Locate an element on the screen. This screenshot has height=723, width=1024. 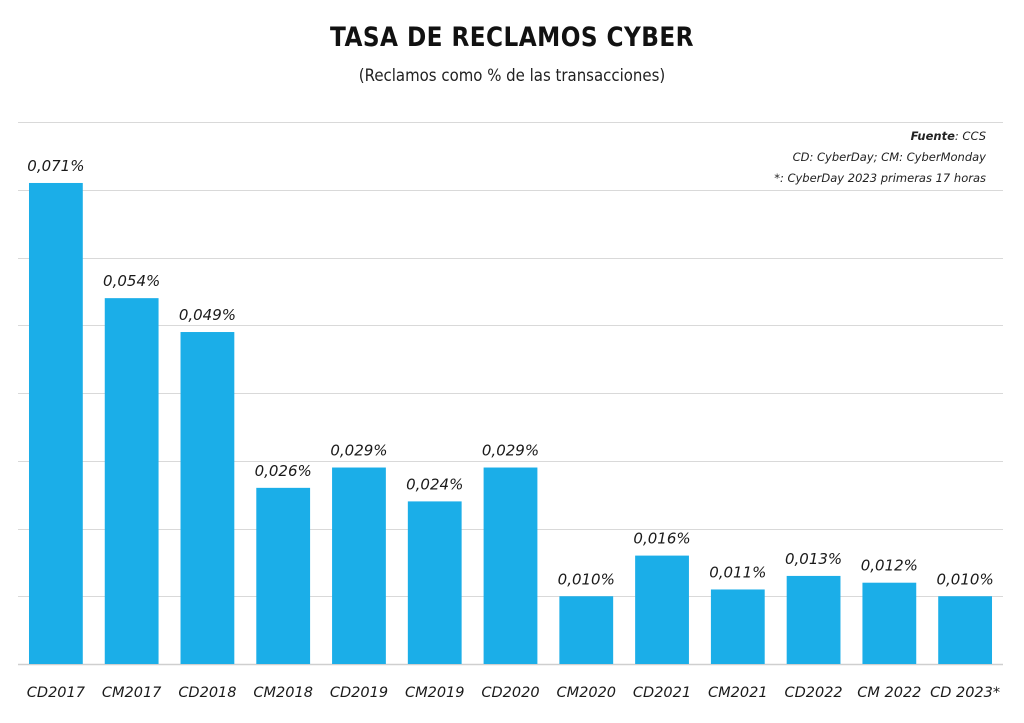
footnote: *: CyberDay 2023 primeras 17 horas is located at coordinates (880, 178).